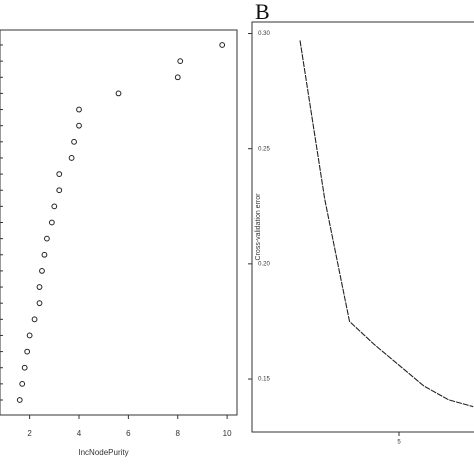  I want to click on x-tick-label: 8, so click(178, 433).